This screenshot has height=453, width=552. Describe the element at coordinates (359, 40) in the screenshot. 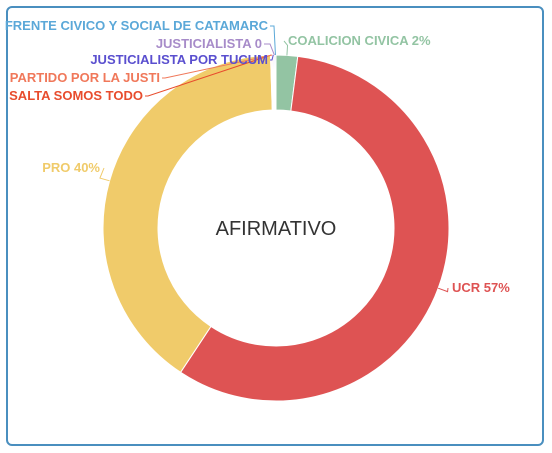

I see `slice-label: COALICION CIVICA 2%` at that location.